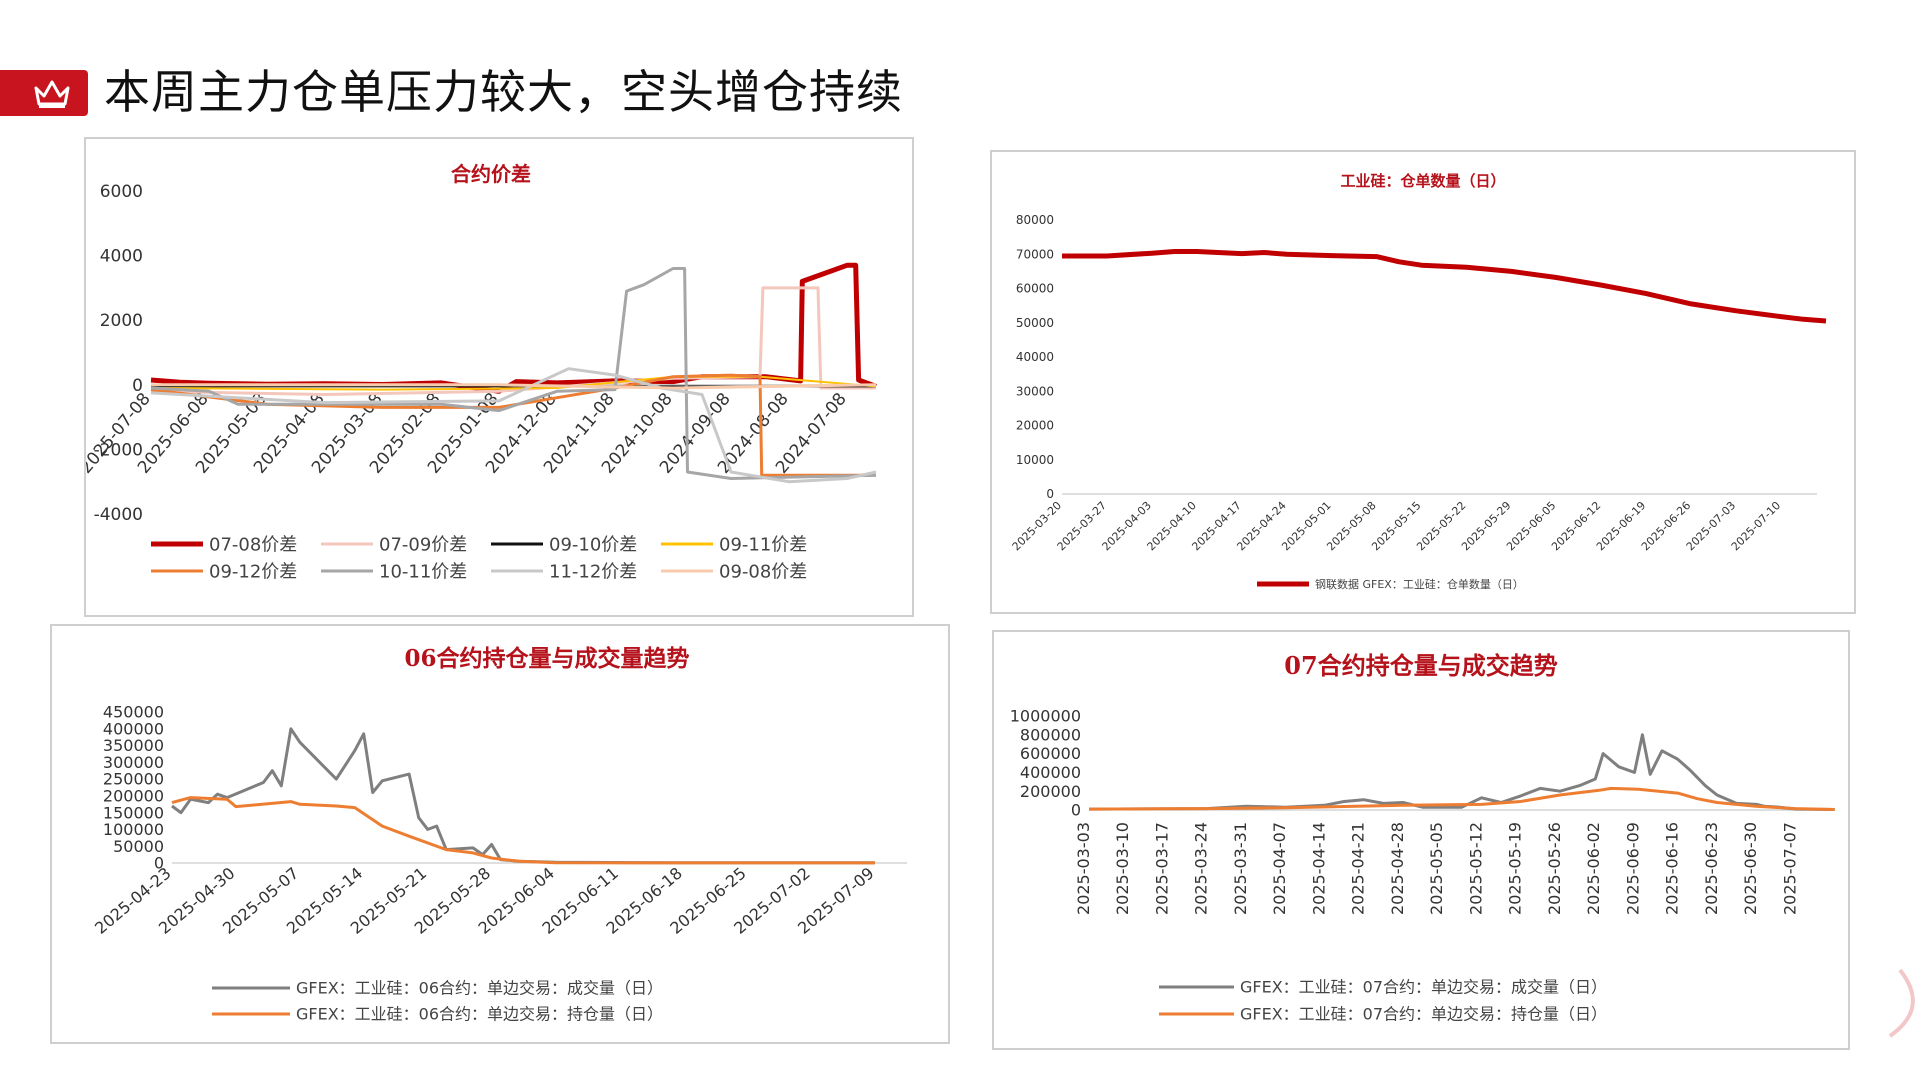 This screenshot has height=1080, width=1920. What do you see at coordinates (1711, 868) in the screenshot?
I see `x-tick-label: 2025-06-23` at bounding box center [1711, 868].